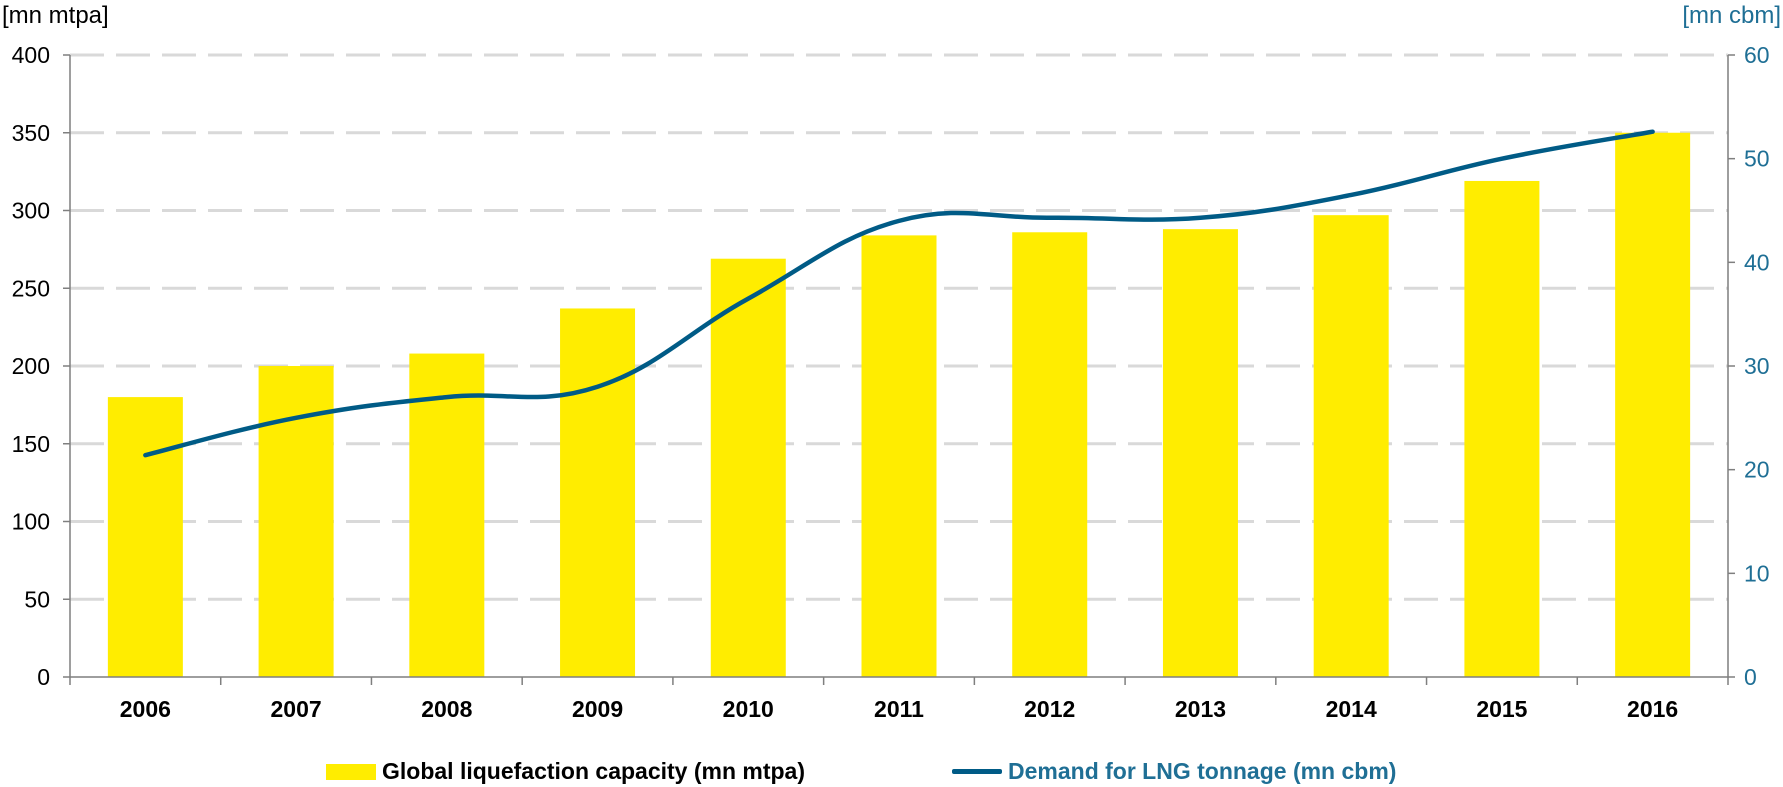  I want to click on legend-item-demand: Demand for LNG tonnage (mn cbm), so click(1174, 771).